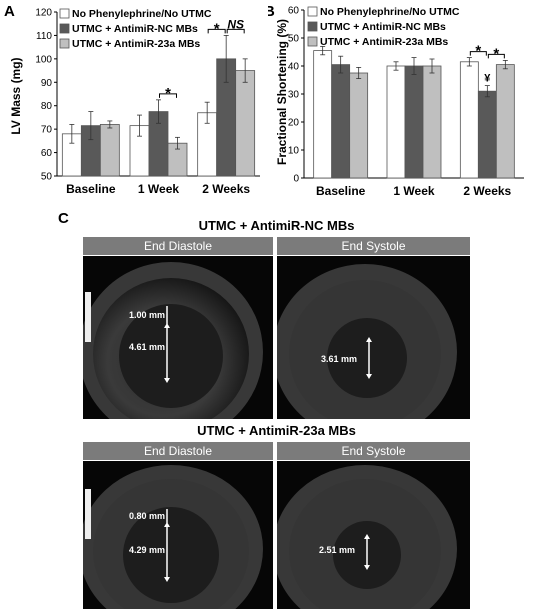  I want to click on y-tick-label: 90, so click(47, 83).